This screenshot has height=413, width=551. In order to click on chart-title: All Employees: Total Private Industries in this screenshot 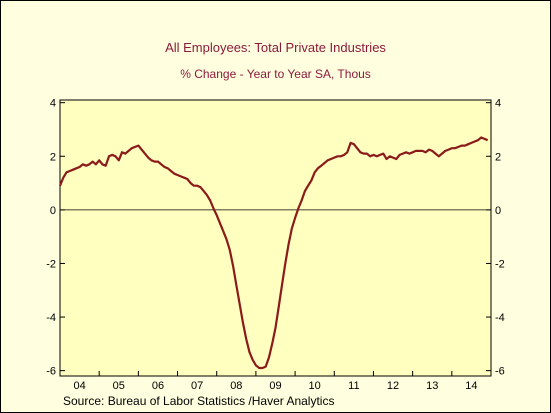, I will do `click(275, 47)`.